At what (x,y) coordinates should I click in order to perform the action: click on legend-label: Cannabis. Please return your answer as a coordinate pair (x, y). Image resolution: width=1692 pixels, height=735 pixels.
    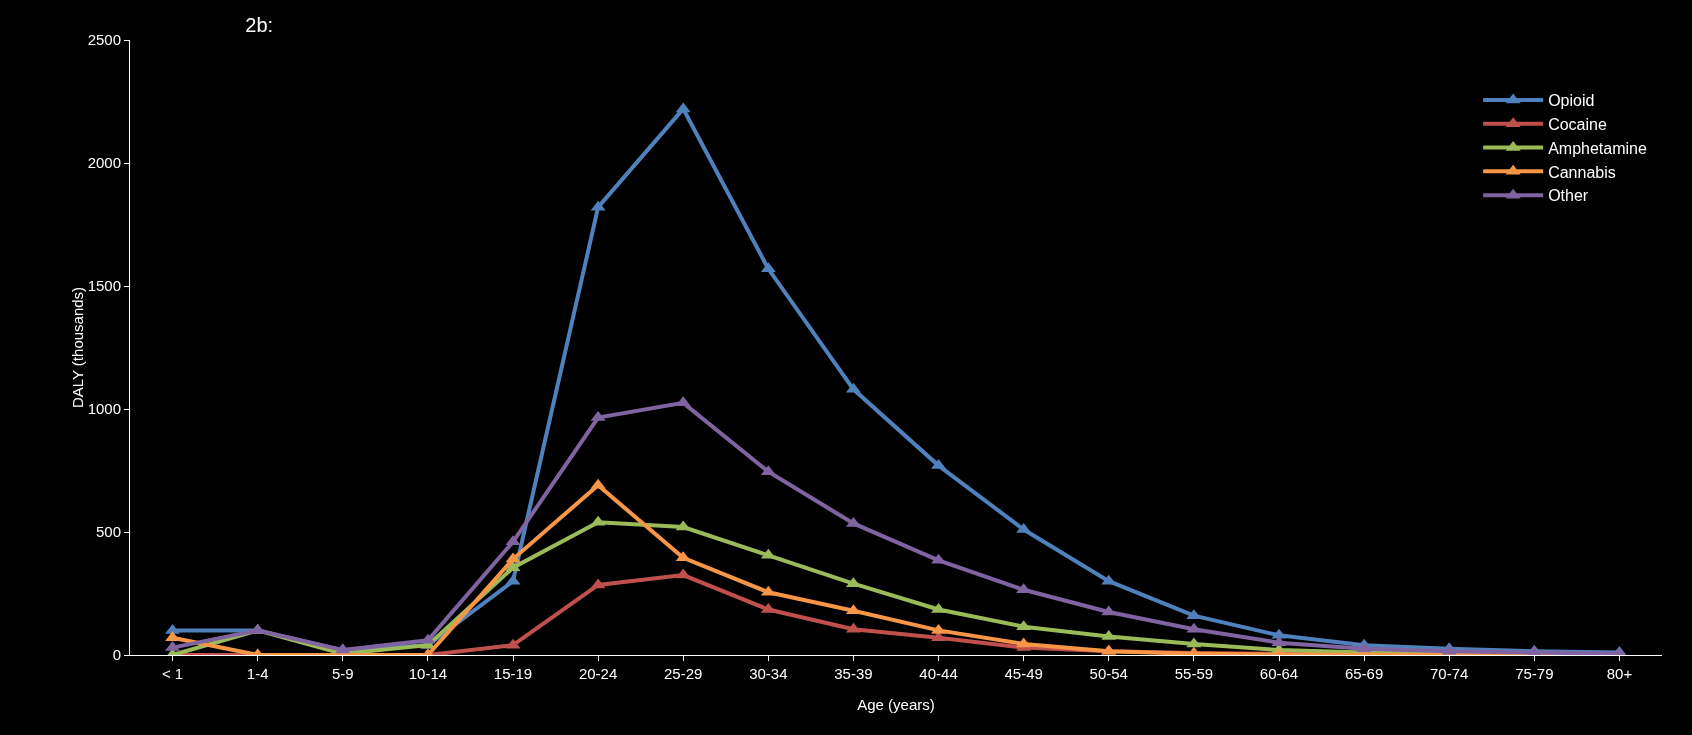
    Looking at the image, I should click on (1582, 172).